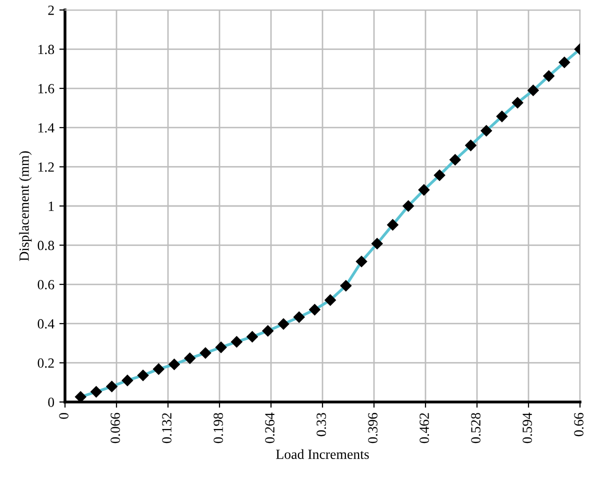 Image resolution: width=595 pixels, height=483 pixels. Describe the element at coordinates (579, 424) in the screenshot. I see `x-tick-label: 0.66` at that location.